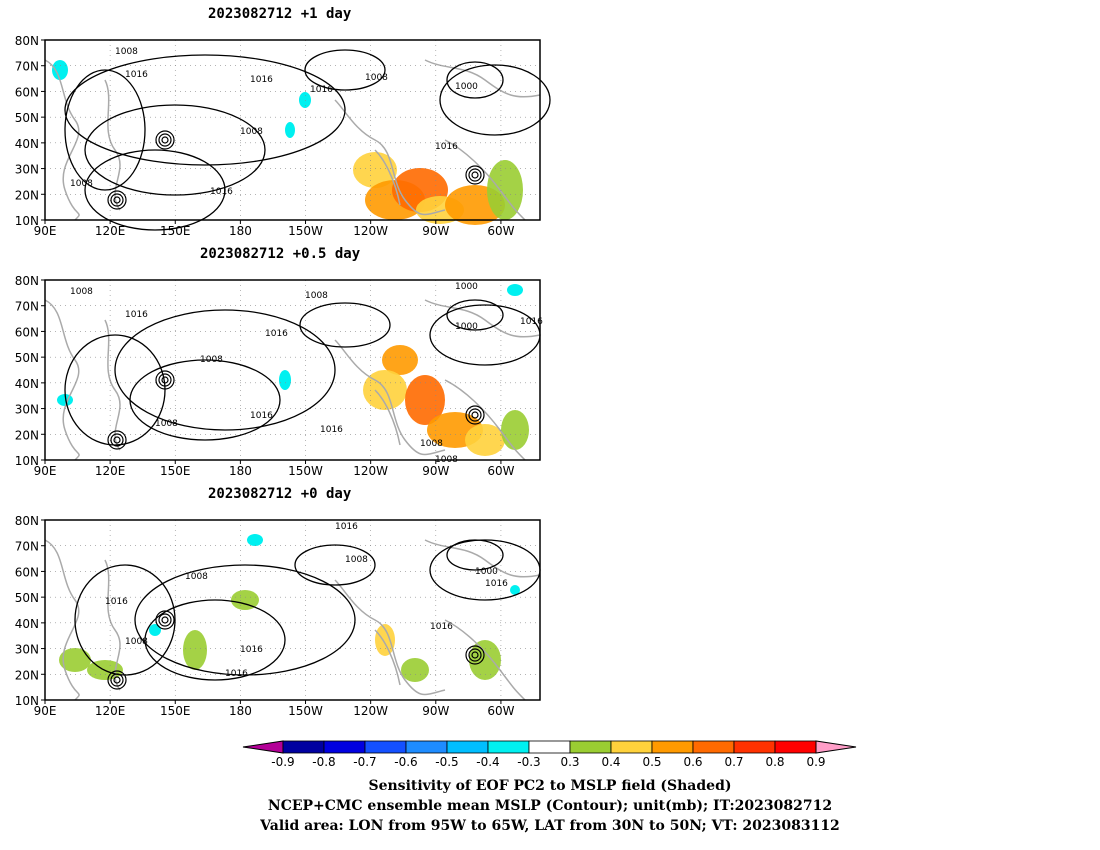  What do you see at coordinates (733, 762) in the screenshot?
I see `colorbar-label: 0.7` at bounding box center [733, 762].